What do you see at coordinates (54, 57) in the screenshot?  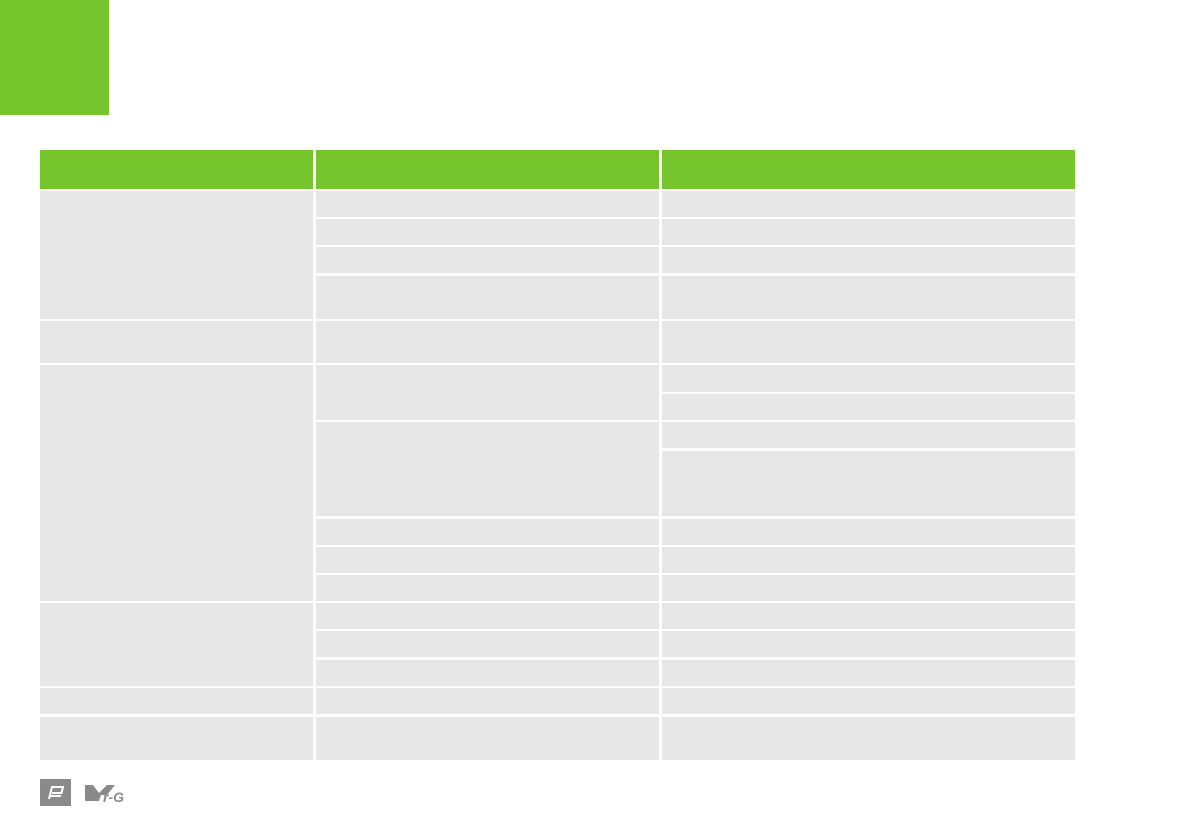 I see `green-corner-block` at bounding box center [54, 57].